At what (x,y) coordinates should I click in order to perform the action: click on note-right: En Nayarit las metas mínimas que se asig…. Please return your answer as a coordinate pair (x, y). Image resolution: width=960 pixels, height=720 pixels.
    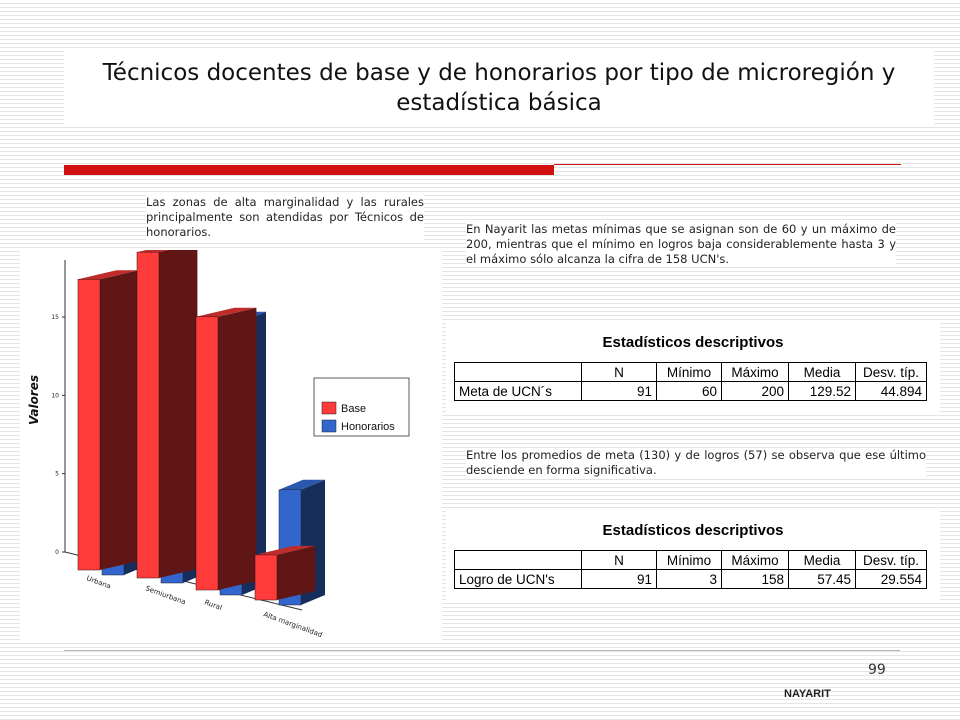
    Looking at the image, I should click on (681, 244).